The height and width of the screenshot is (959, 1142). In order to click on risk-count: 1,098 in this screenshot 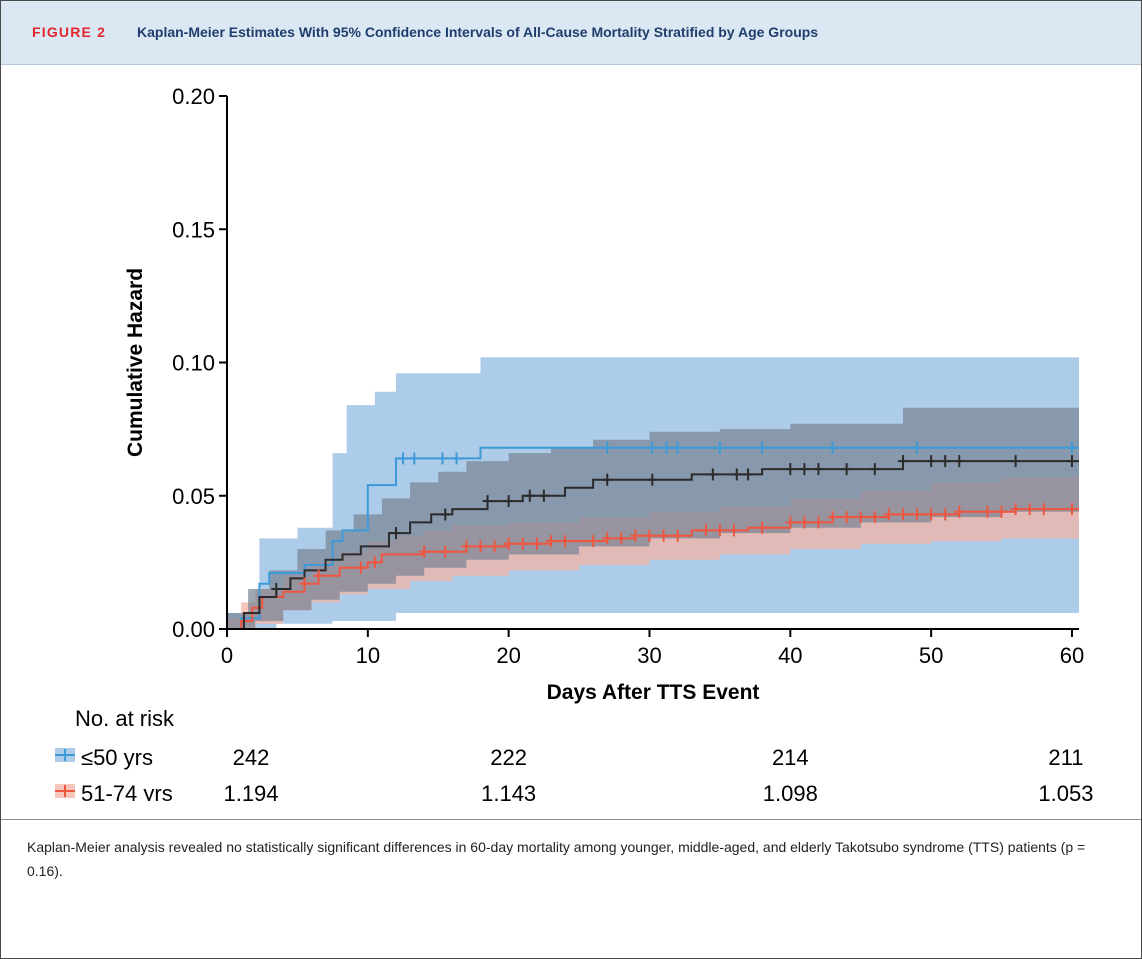, I will do `click(790, 791)`.